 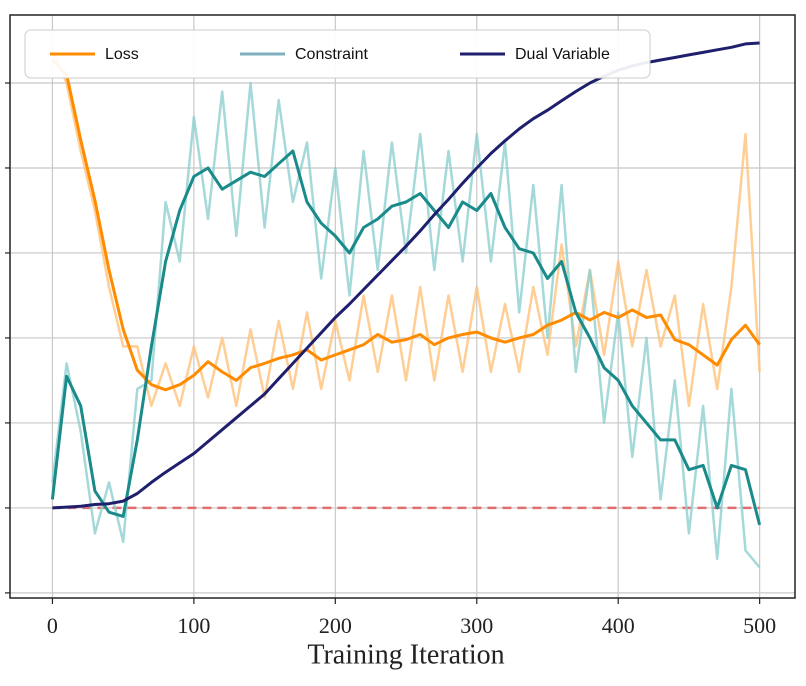 I want to click on x-axis-label: Training Iteration, so click(x=405, y=654).